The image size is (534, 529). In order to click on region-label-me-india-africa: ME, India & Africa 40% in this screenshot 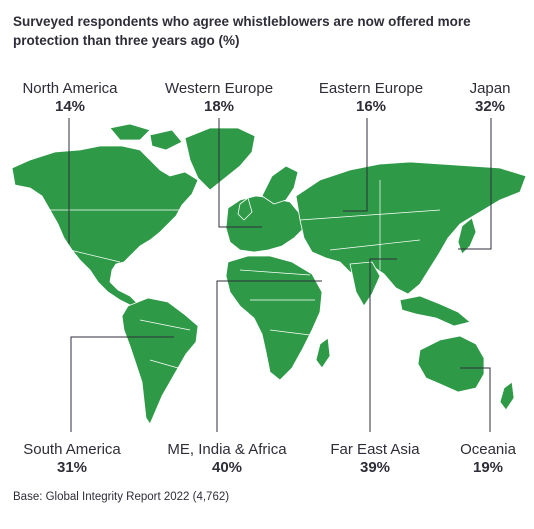, I will do `click(227, 459)`.